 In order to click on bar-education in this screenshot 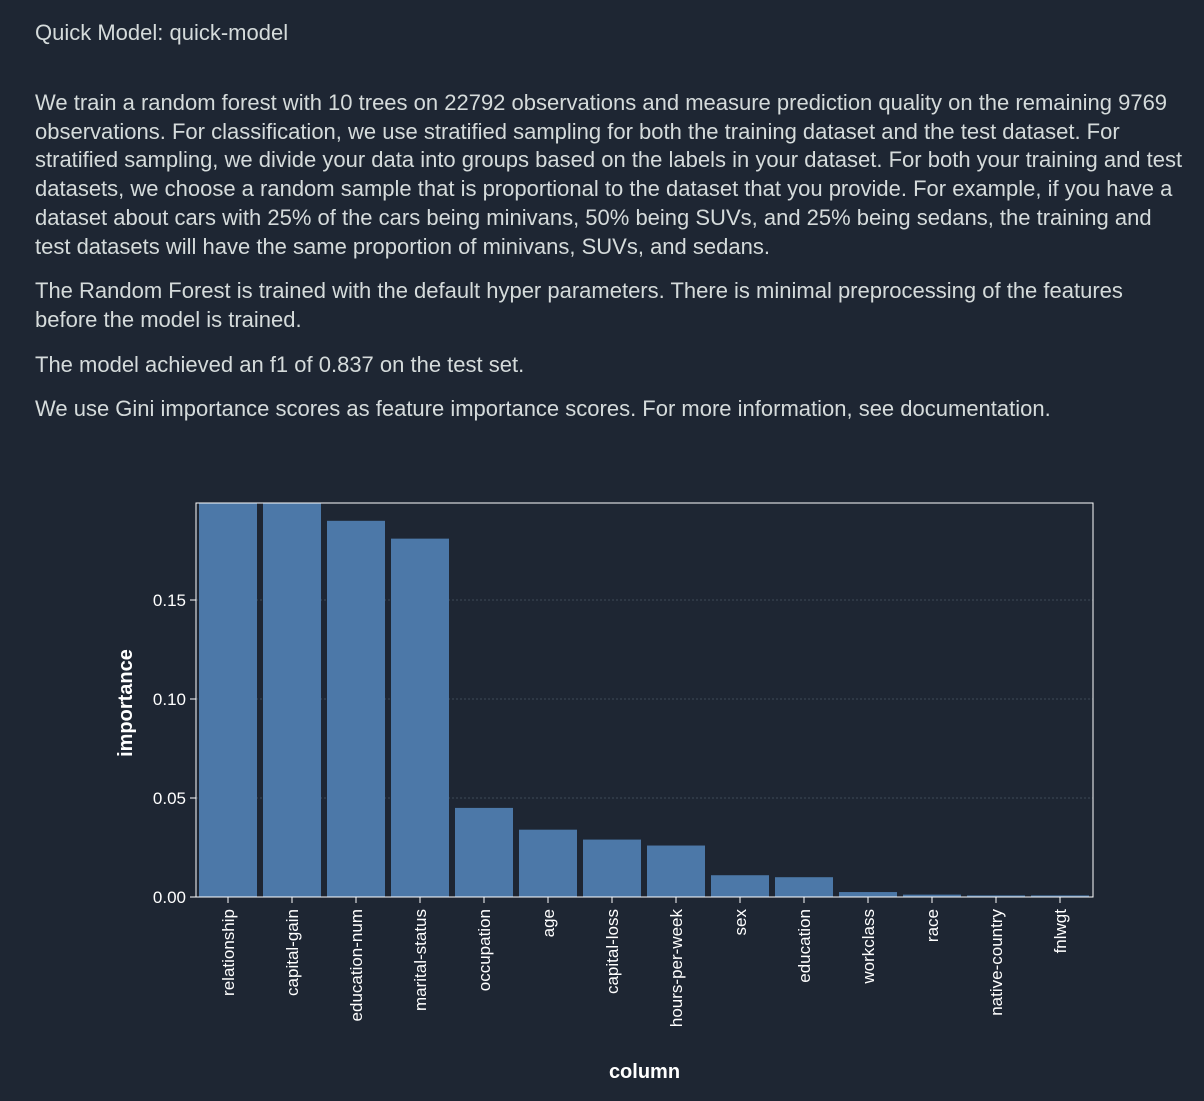, I will do `click(804, 887)`.